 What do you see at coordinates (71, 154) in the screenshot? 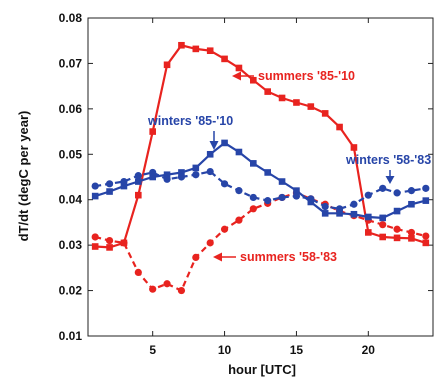
I see `y-tick-label: 0.05` at bounding box center [71, 154].